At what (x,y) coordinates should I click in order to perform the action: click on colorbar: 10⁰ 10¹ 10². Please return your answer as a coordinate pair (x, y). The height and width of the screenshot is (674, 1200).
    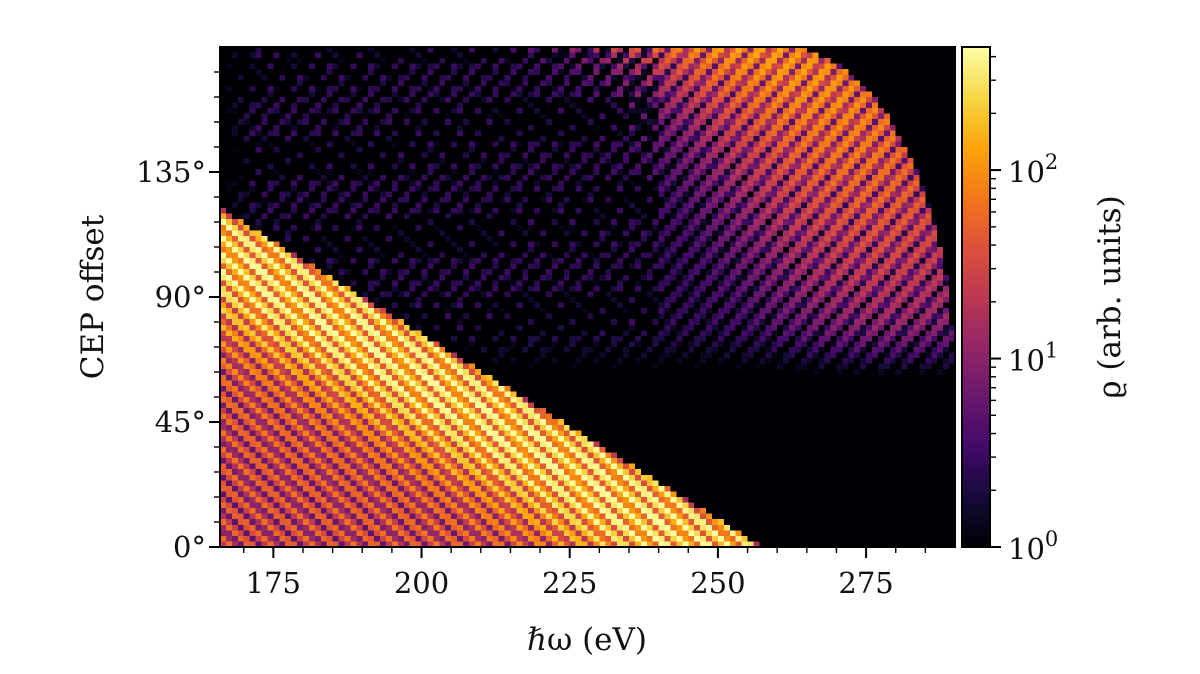
    Looking at the image, I should click on (1009, 306).